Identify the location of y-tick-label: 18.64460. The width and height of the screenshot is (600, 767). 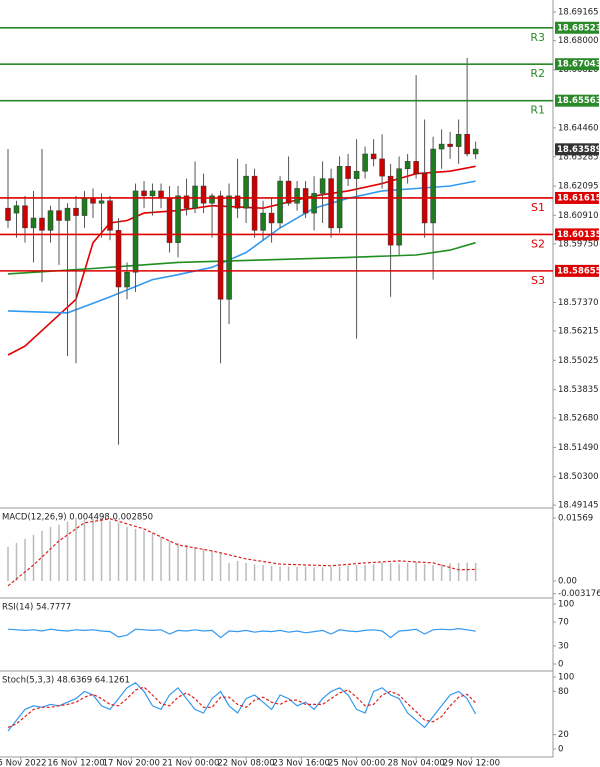
(578, 128).